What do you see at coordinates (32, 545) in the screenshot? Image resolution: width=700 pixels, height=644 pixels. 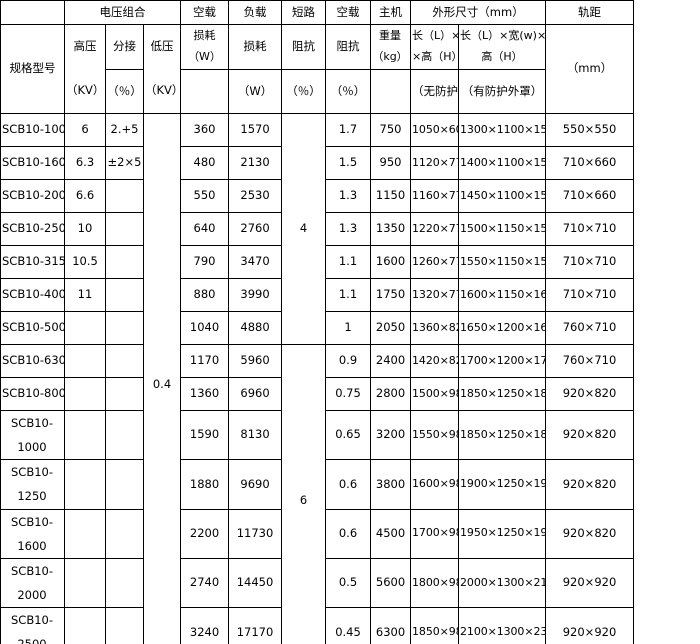 I see `cell-model-line: 1600` at bounding box center [32, 545].